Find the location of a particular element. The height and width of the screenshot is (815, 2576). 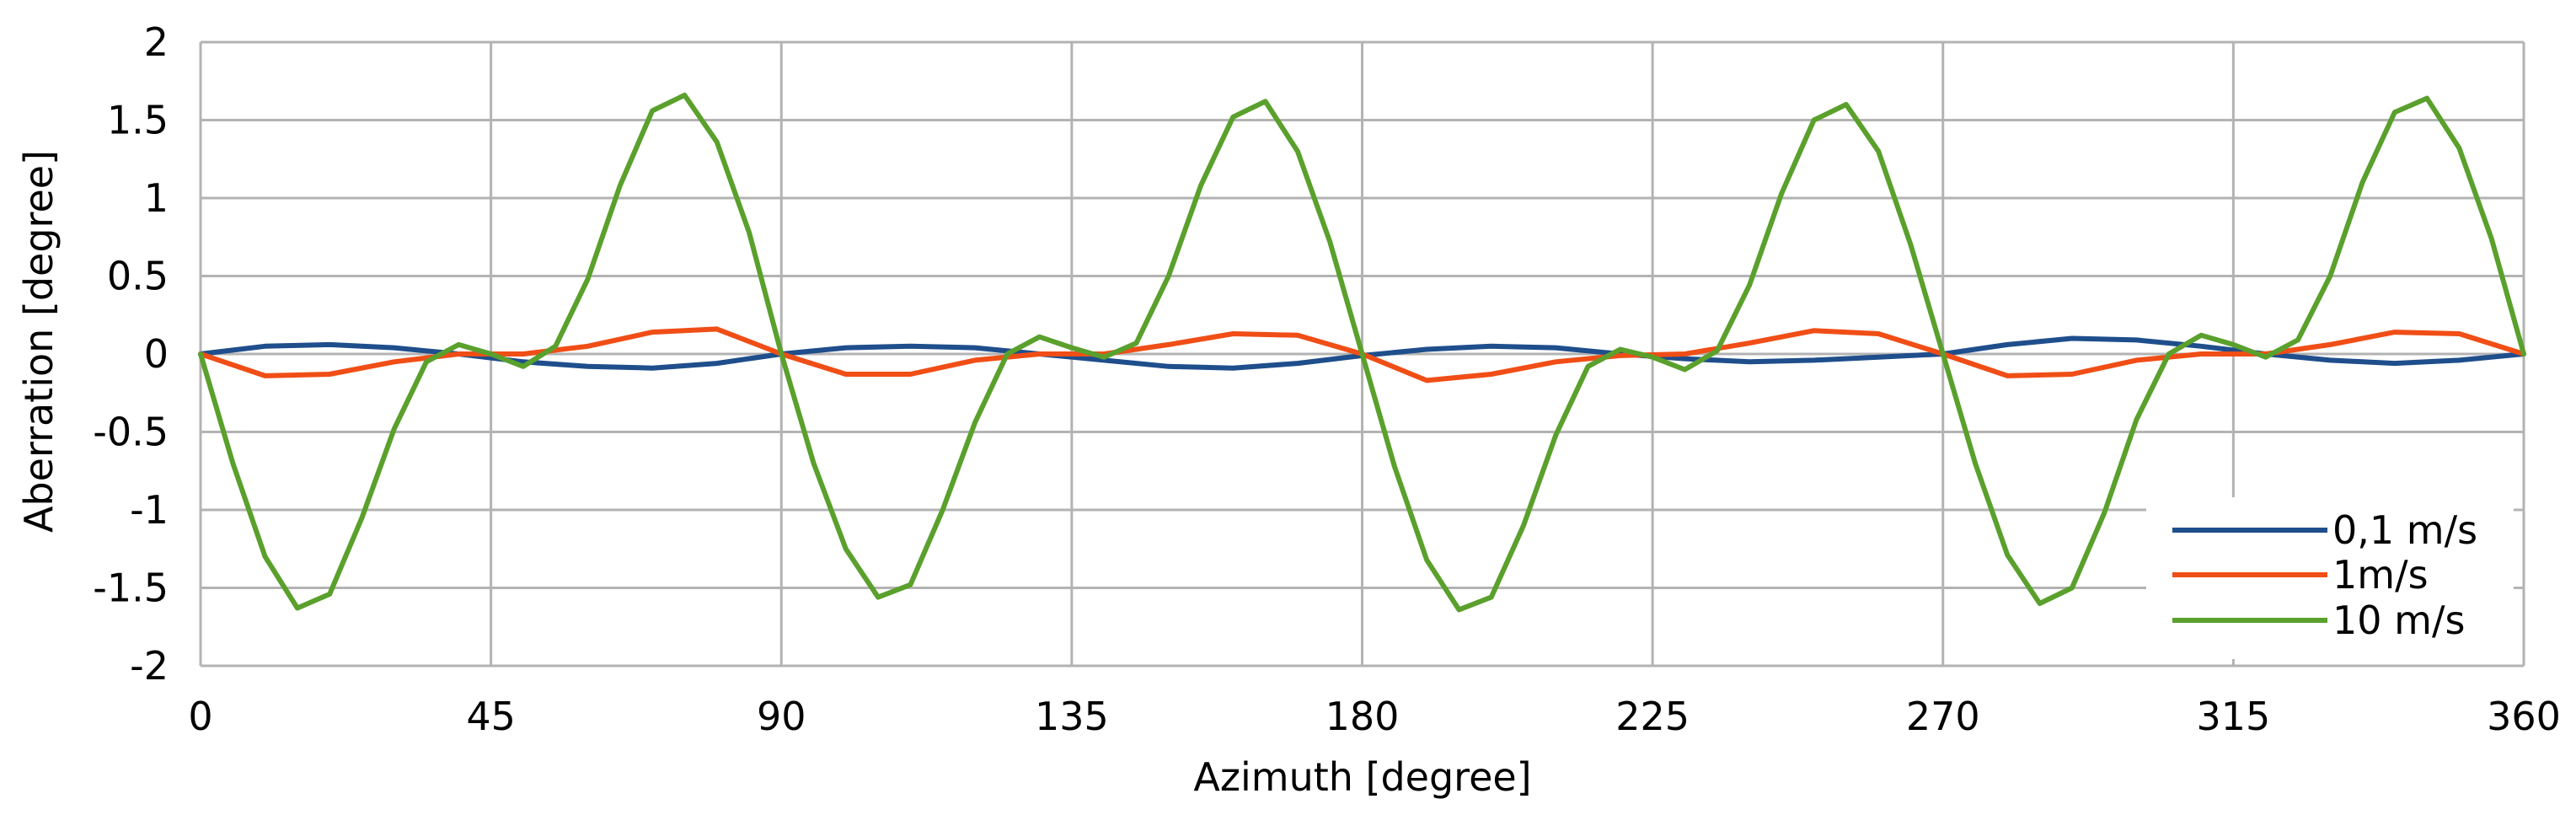

y-tick-label: 0.5 is located at coordinates (138, 276).